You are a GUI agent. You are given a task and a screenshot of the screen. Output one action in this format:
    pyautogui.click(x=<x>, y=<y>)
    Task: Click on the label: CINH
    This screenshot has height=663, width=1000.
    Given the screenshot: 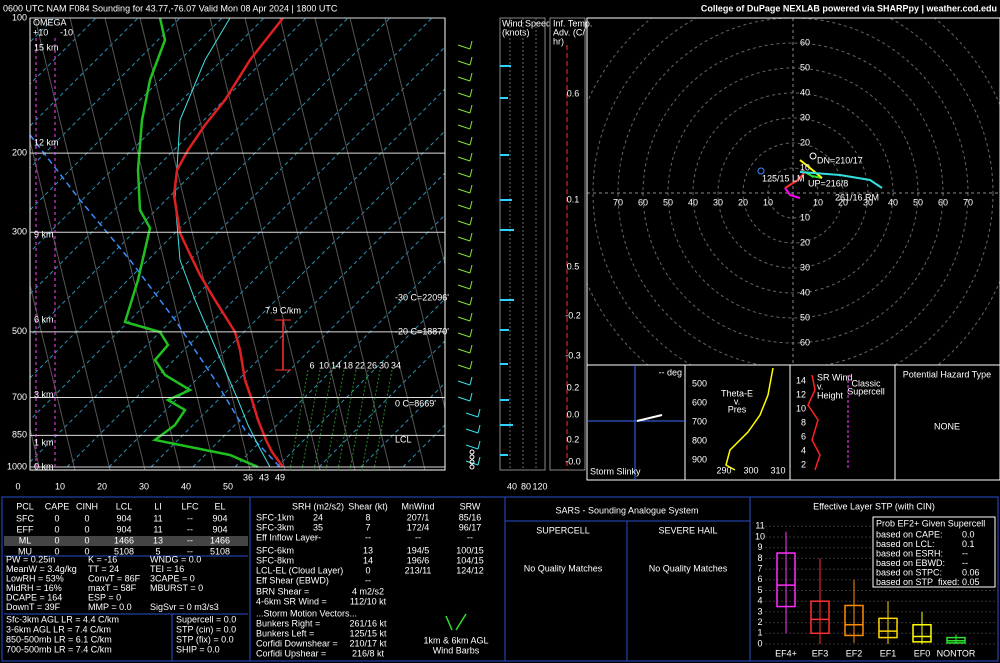 What is the action you would take?
    pyautogui.click(x=87, y=506)
    